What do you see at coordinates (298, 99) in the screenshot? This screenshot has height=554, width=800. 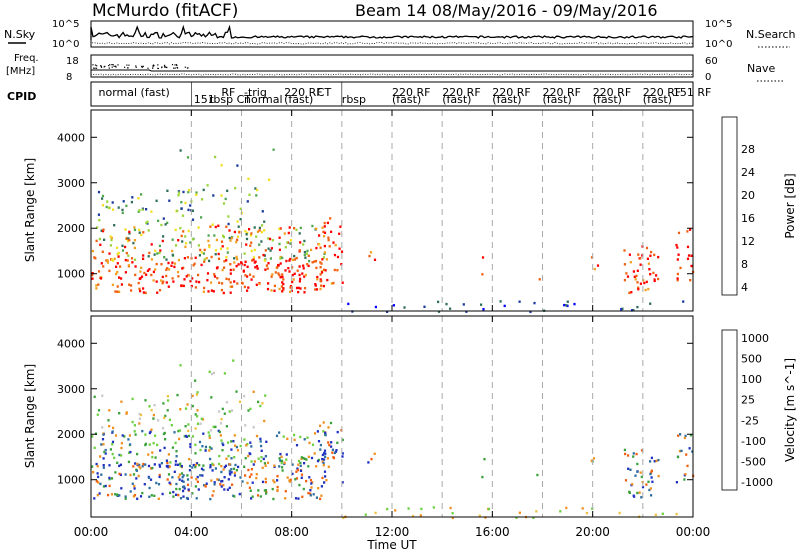 I see `cpid-program-label: (fast)` at bounding box center [298, 99].